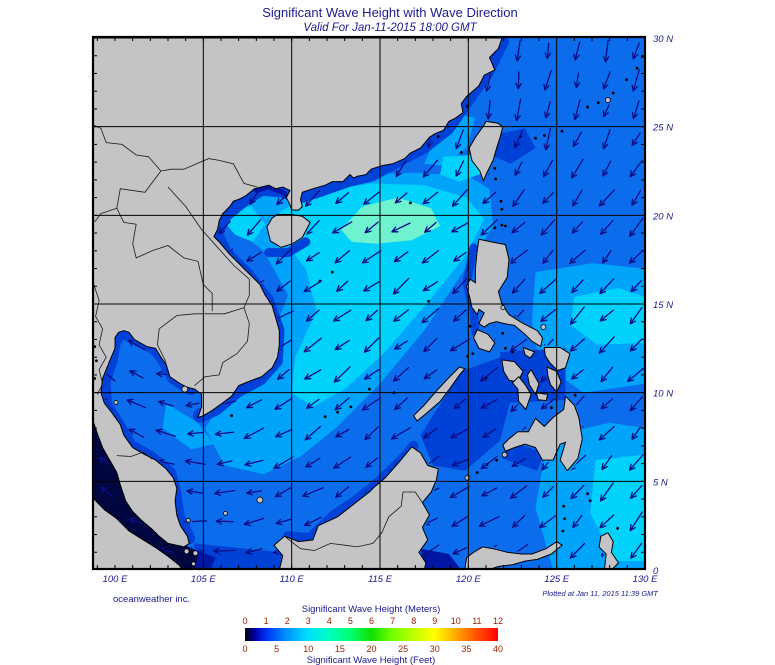 This screenshot has width=775, height=665. I want to click on plotted-timestamp: Plotted at Jan 11, 2015 11:39 GMT, so click(600, 593).